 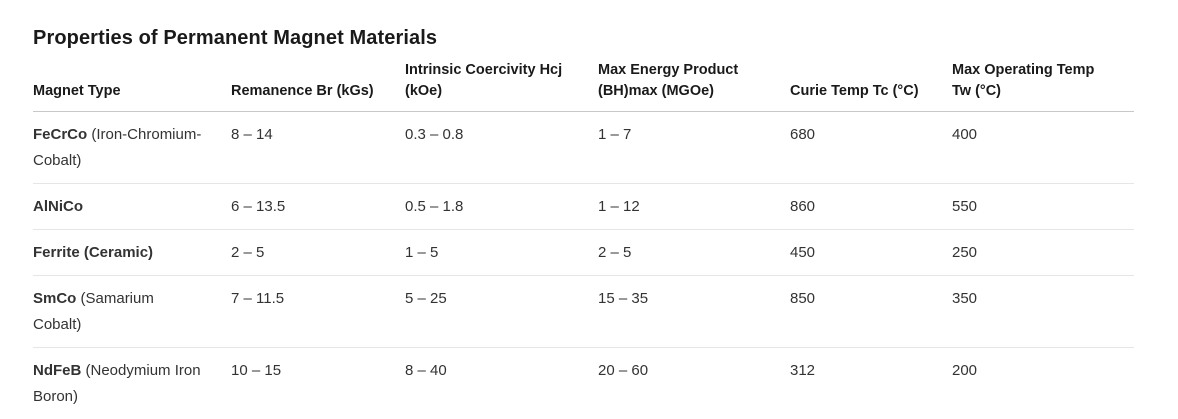 I want to click on energy-product-cell: 1 – 7, so click(x=694, y=147).